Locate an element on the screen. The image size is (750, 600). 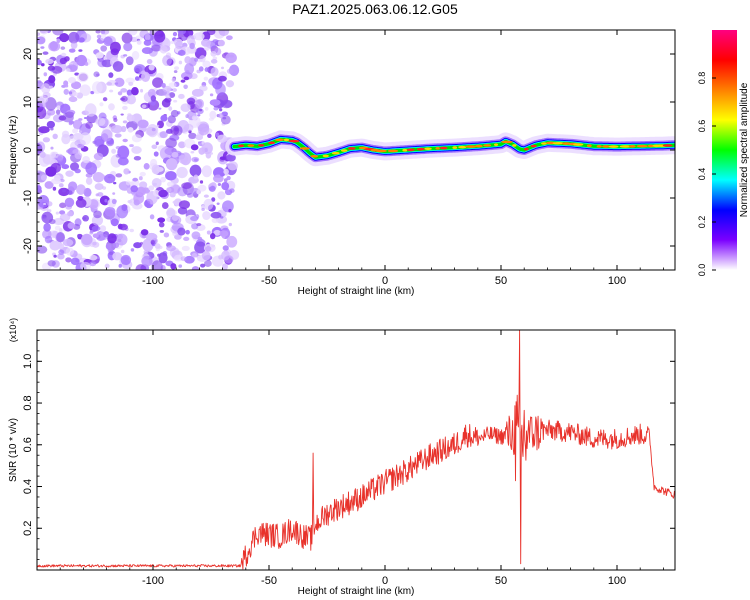
y-tick-label: 0.2 is located at coordinates (28, 528).